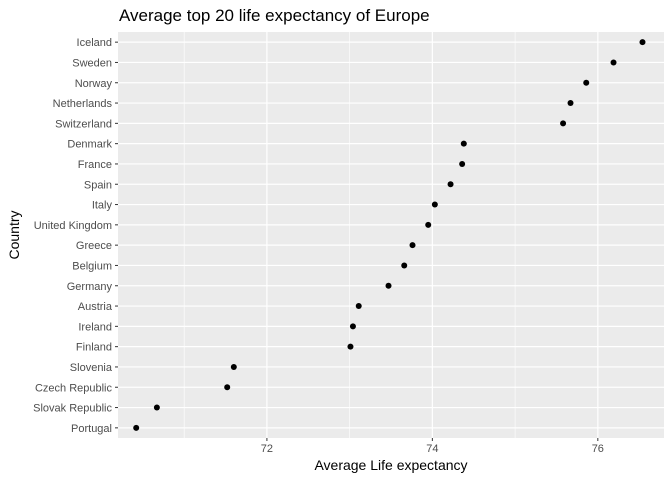 This screenshot has width=672, height=480. Describe the element at coordinates (91, 368) in the screenshot. I see `y-tick-label-16: Slovenia` at that location.